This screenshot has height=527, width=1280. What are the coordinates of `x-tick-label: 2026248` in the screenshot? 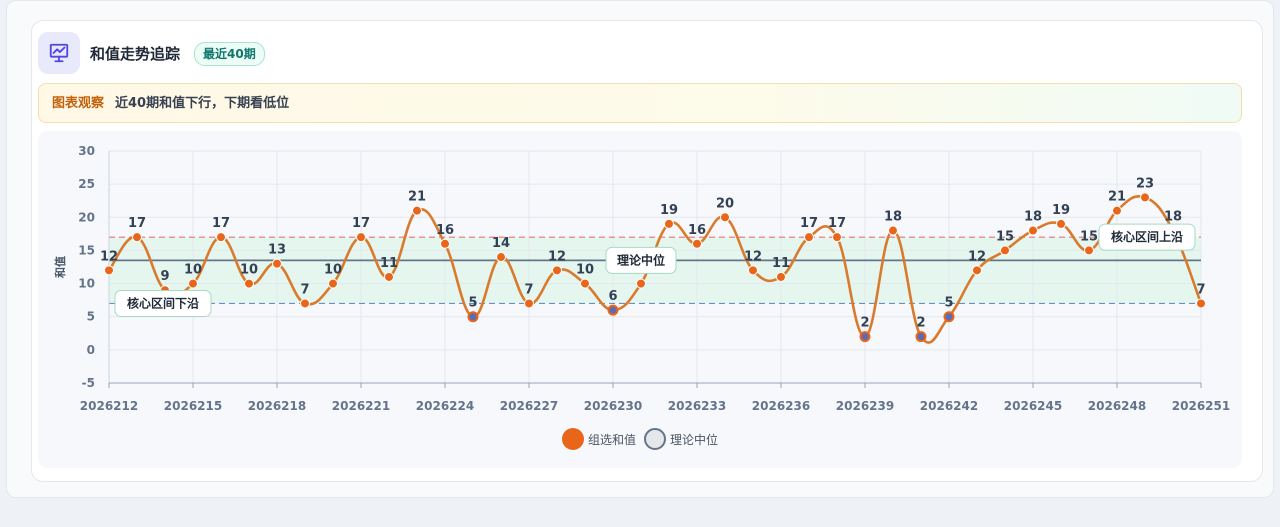 It's located at (1117, 406).